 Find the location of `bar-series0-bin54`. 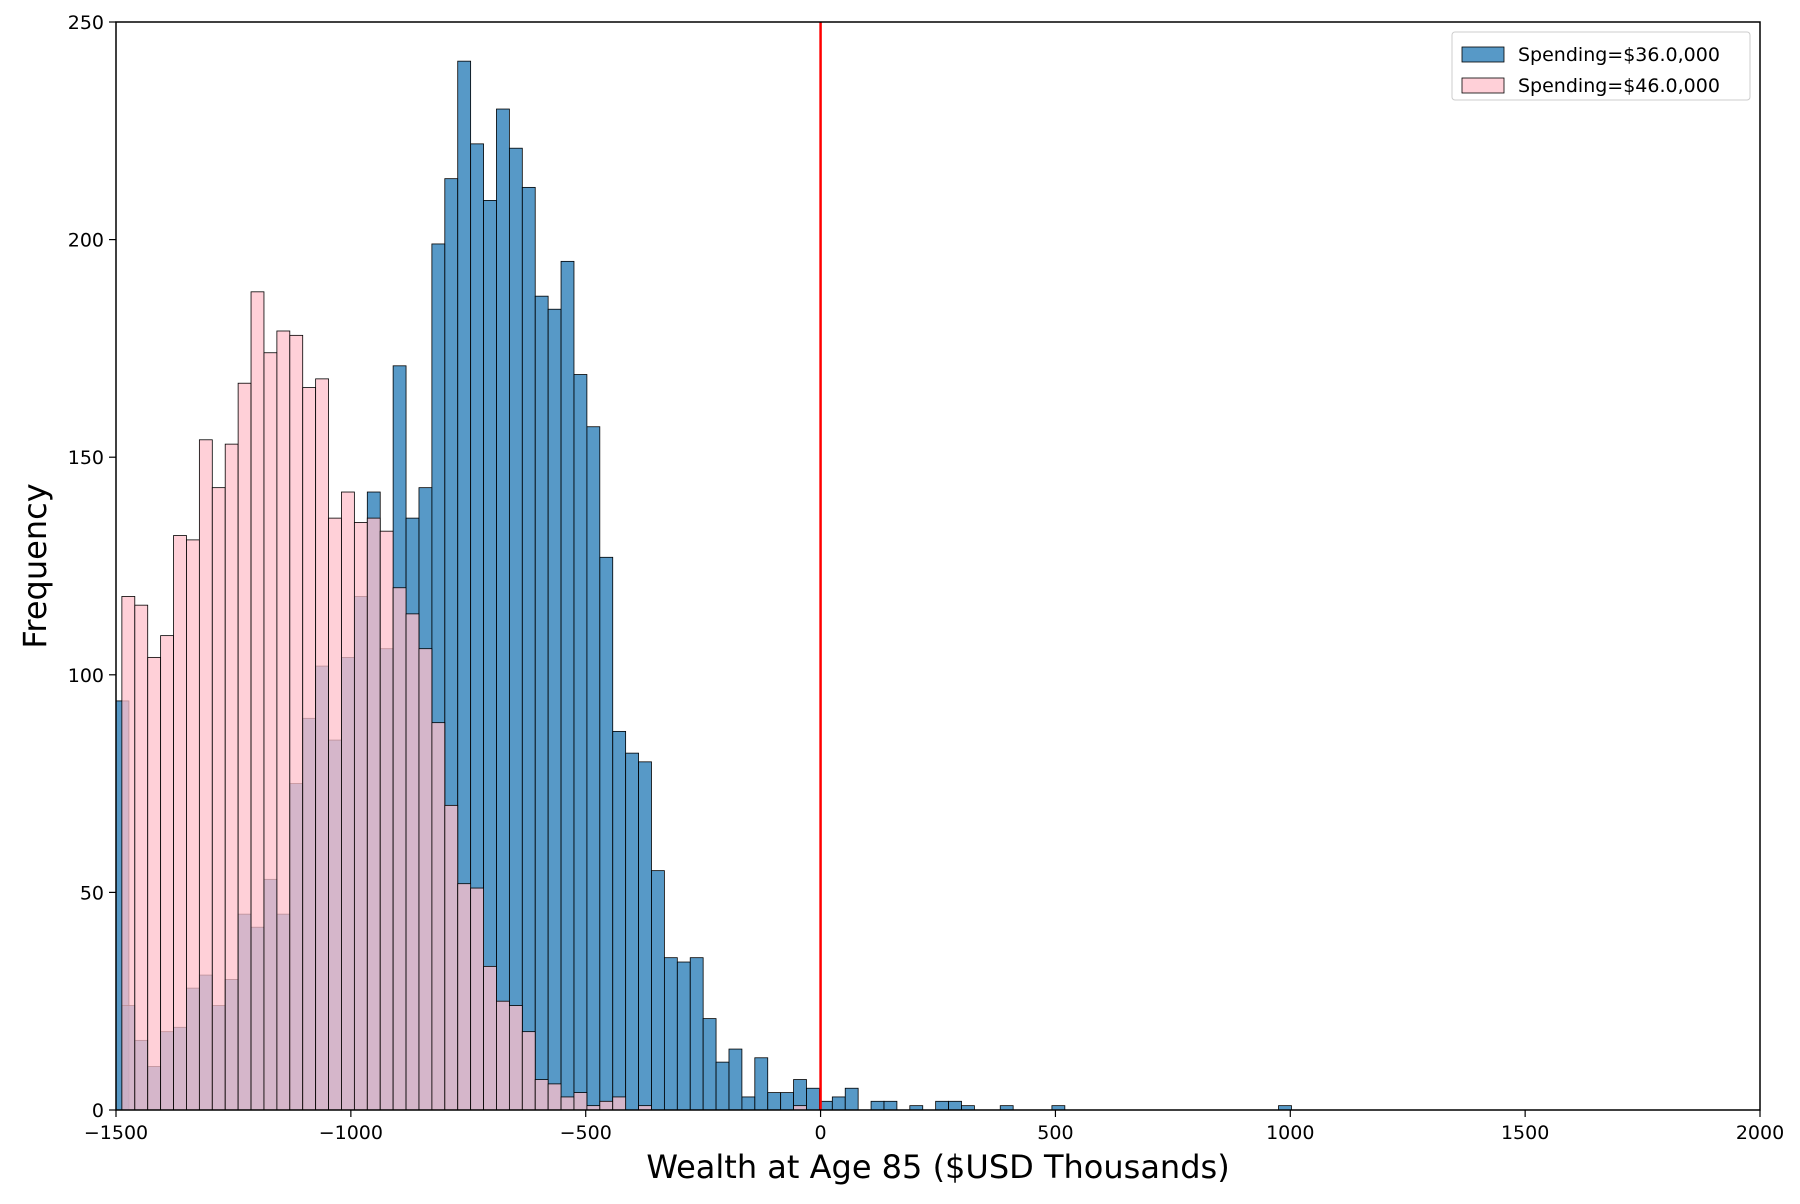

bar-series0-bin54 is located at coordinates (813, 1099).